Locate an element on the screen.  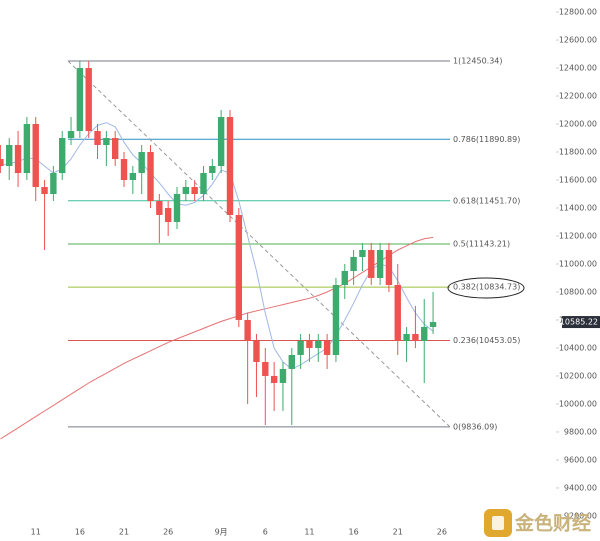
y-tick-label: 9800.00 is located at coordinates (580, 431).